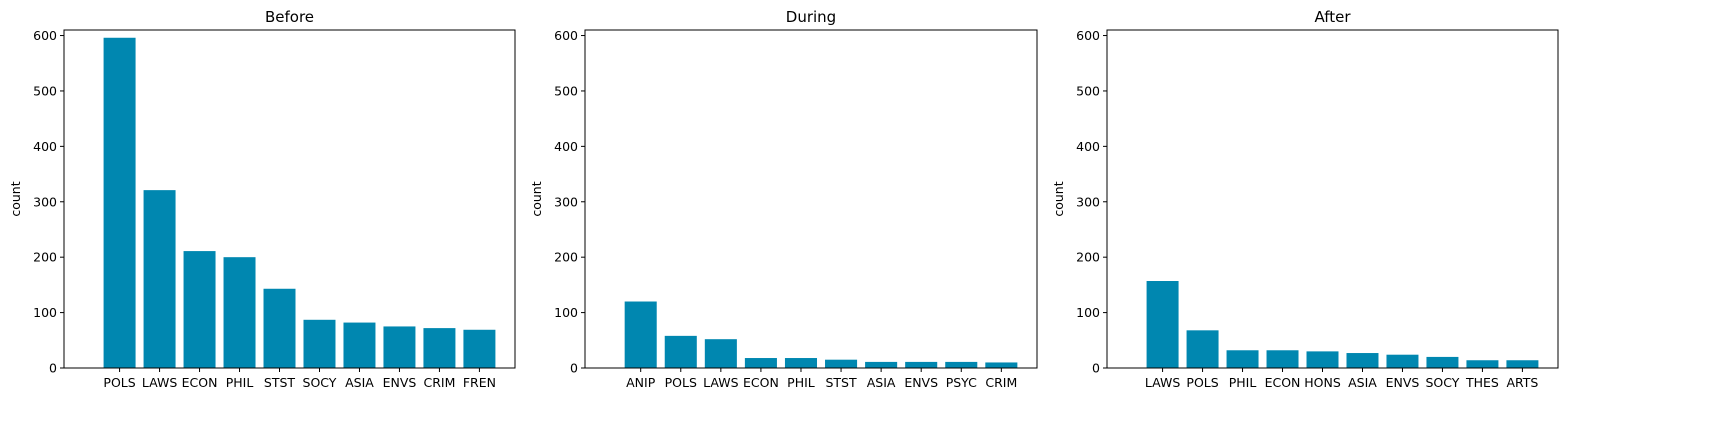  Describe the element at coordinates (1482, 382) in the screenshot. I see `x-tick-label: THES` at that location.